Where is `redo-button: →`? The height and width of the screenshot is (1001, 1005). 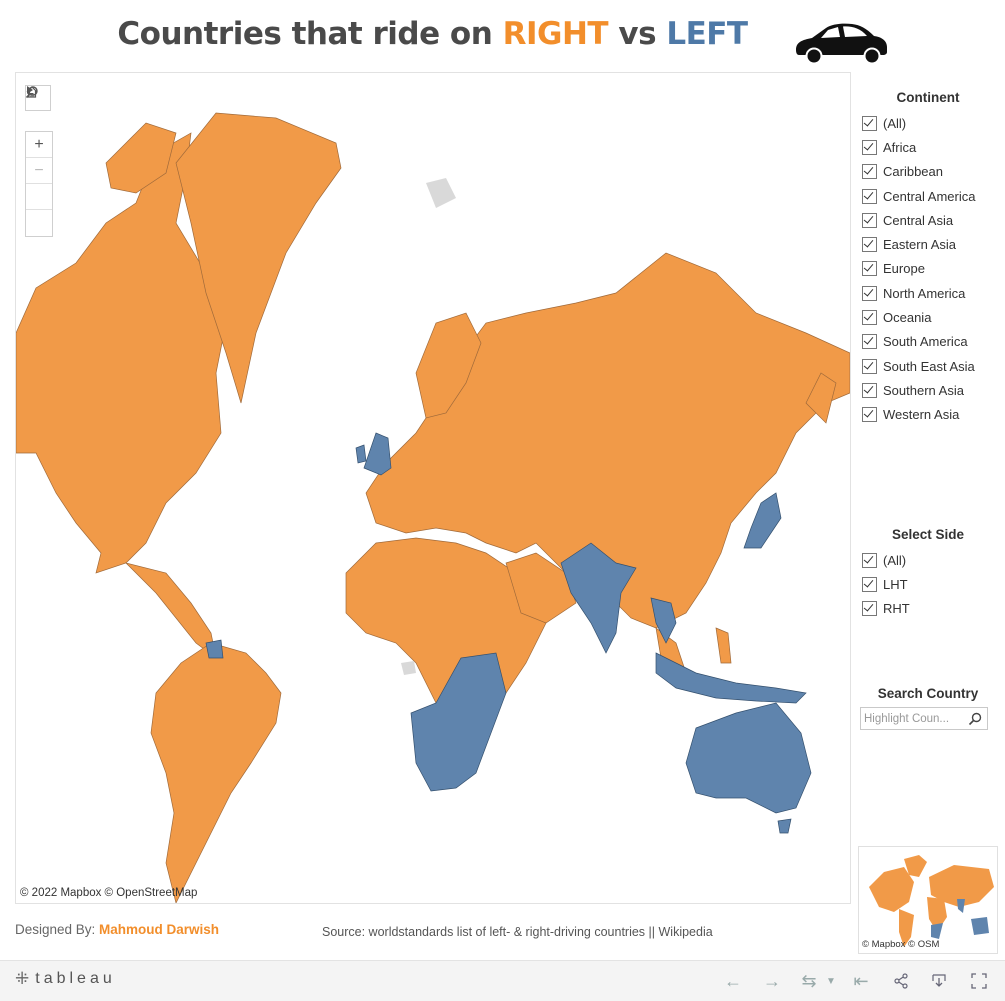 redo-button: → is located at coordinates (772, 981).